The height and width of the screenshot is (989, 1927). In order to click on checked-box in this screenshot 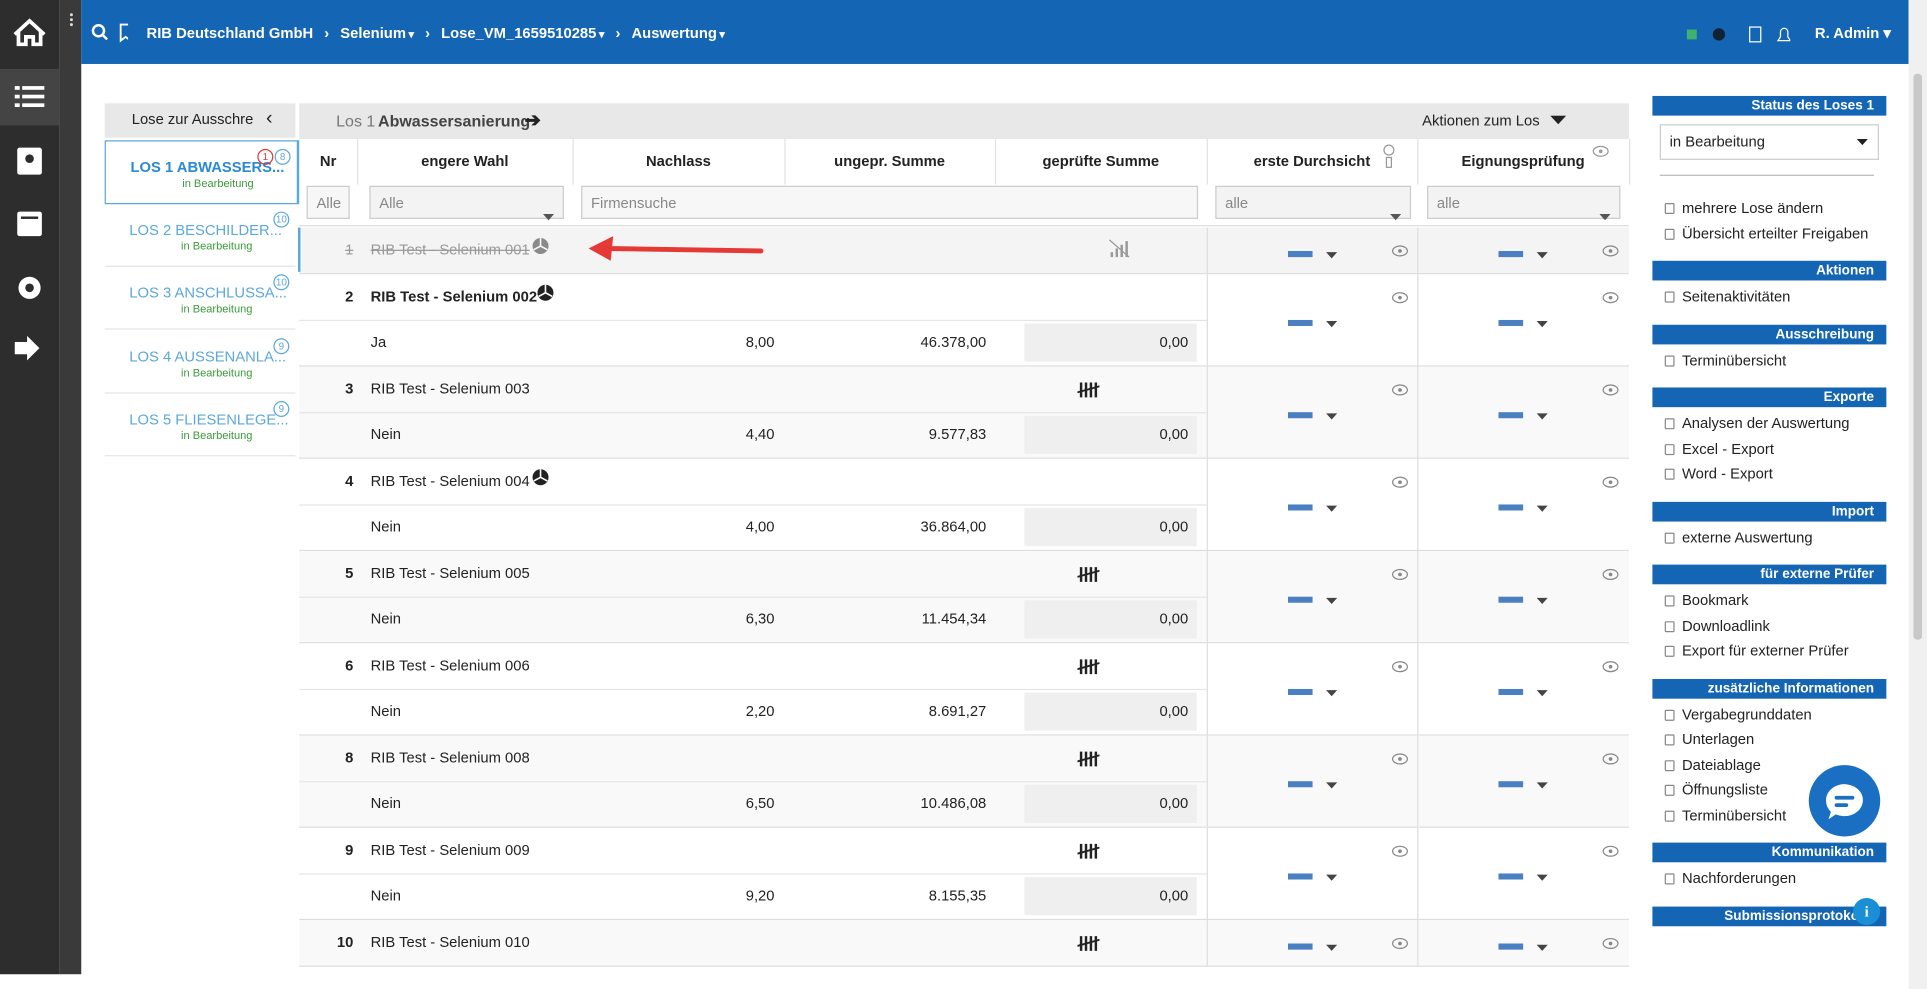, I will do `click(1110, 619)`.